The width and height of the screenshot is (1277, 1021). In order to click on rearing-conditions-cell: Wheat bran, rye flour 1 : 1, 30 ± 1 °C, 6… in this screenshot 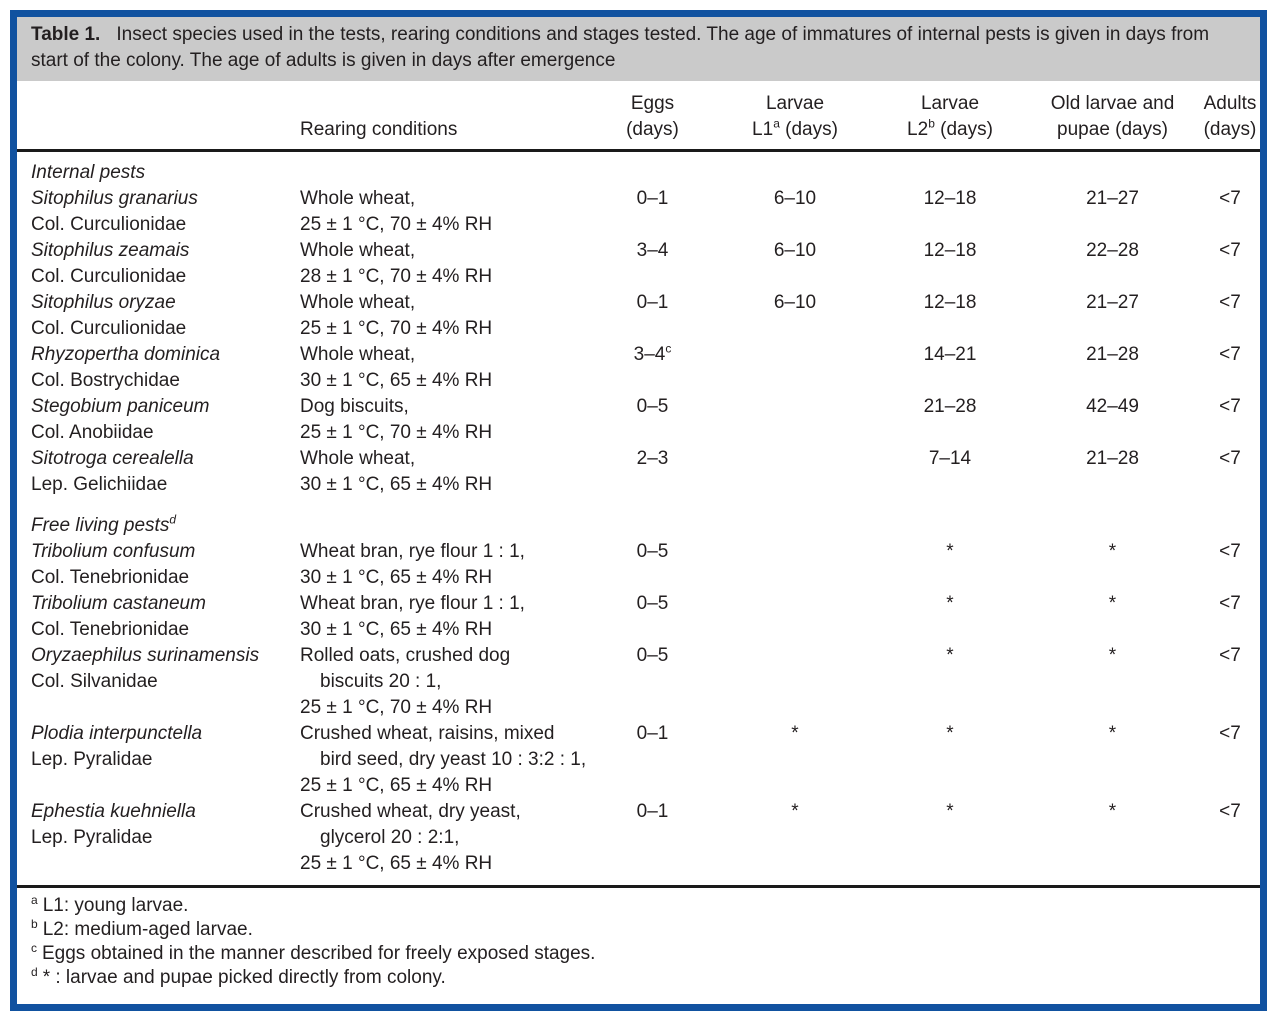, I will do `click(445, 565)`.